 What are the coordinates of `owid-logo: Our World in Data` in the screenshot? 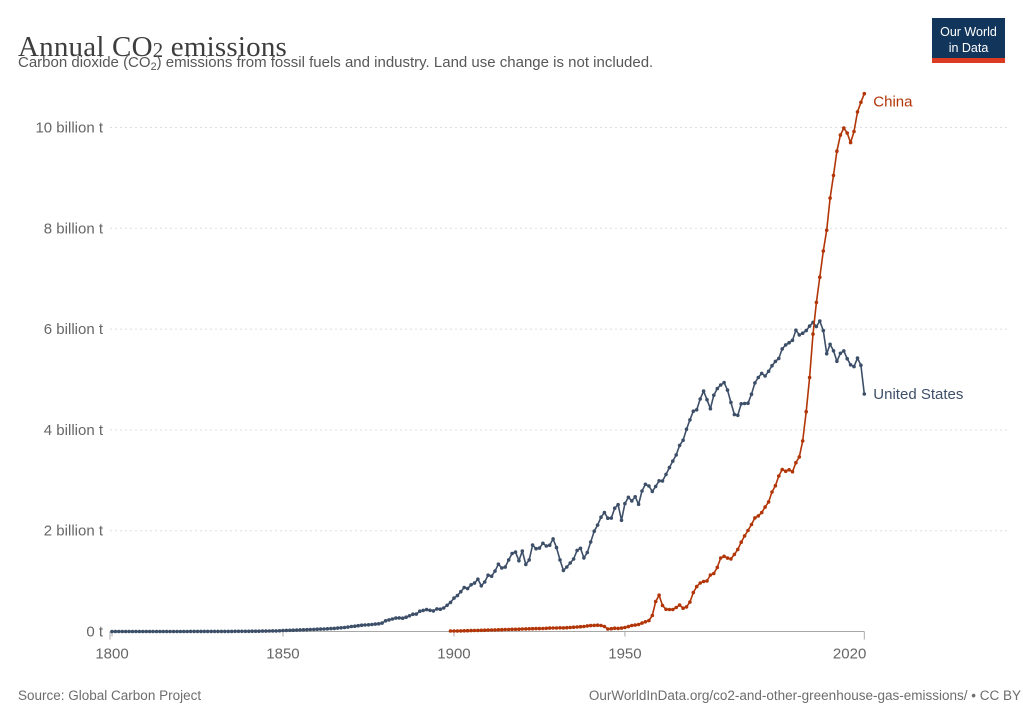 It's located at (968, 40).